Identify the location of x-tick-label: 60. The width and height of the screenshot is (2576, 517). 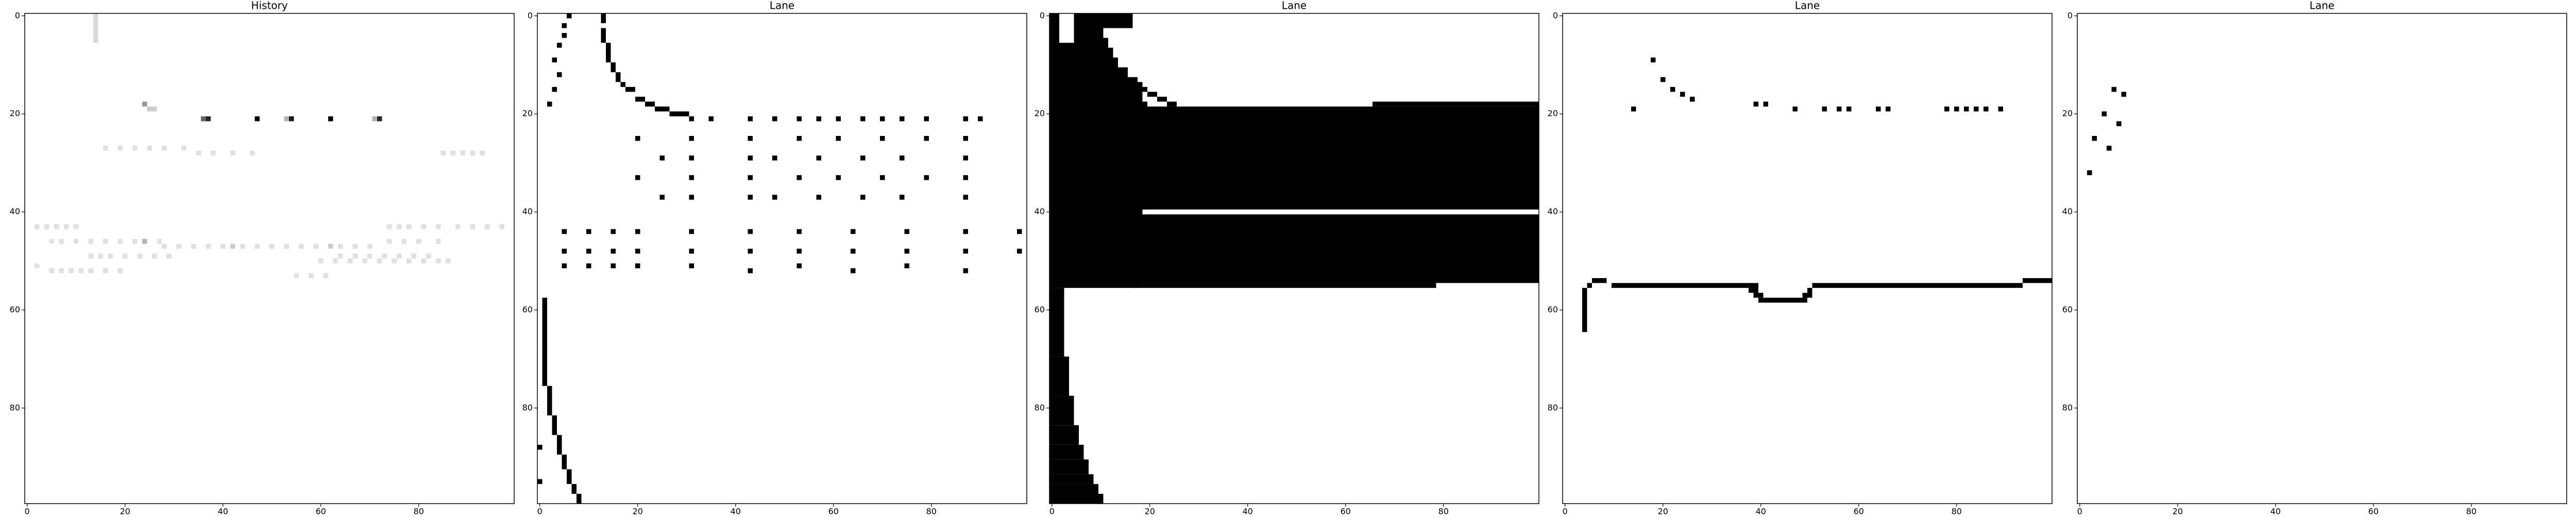
(2373, 511).